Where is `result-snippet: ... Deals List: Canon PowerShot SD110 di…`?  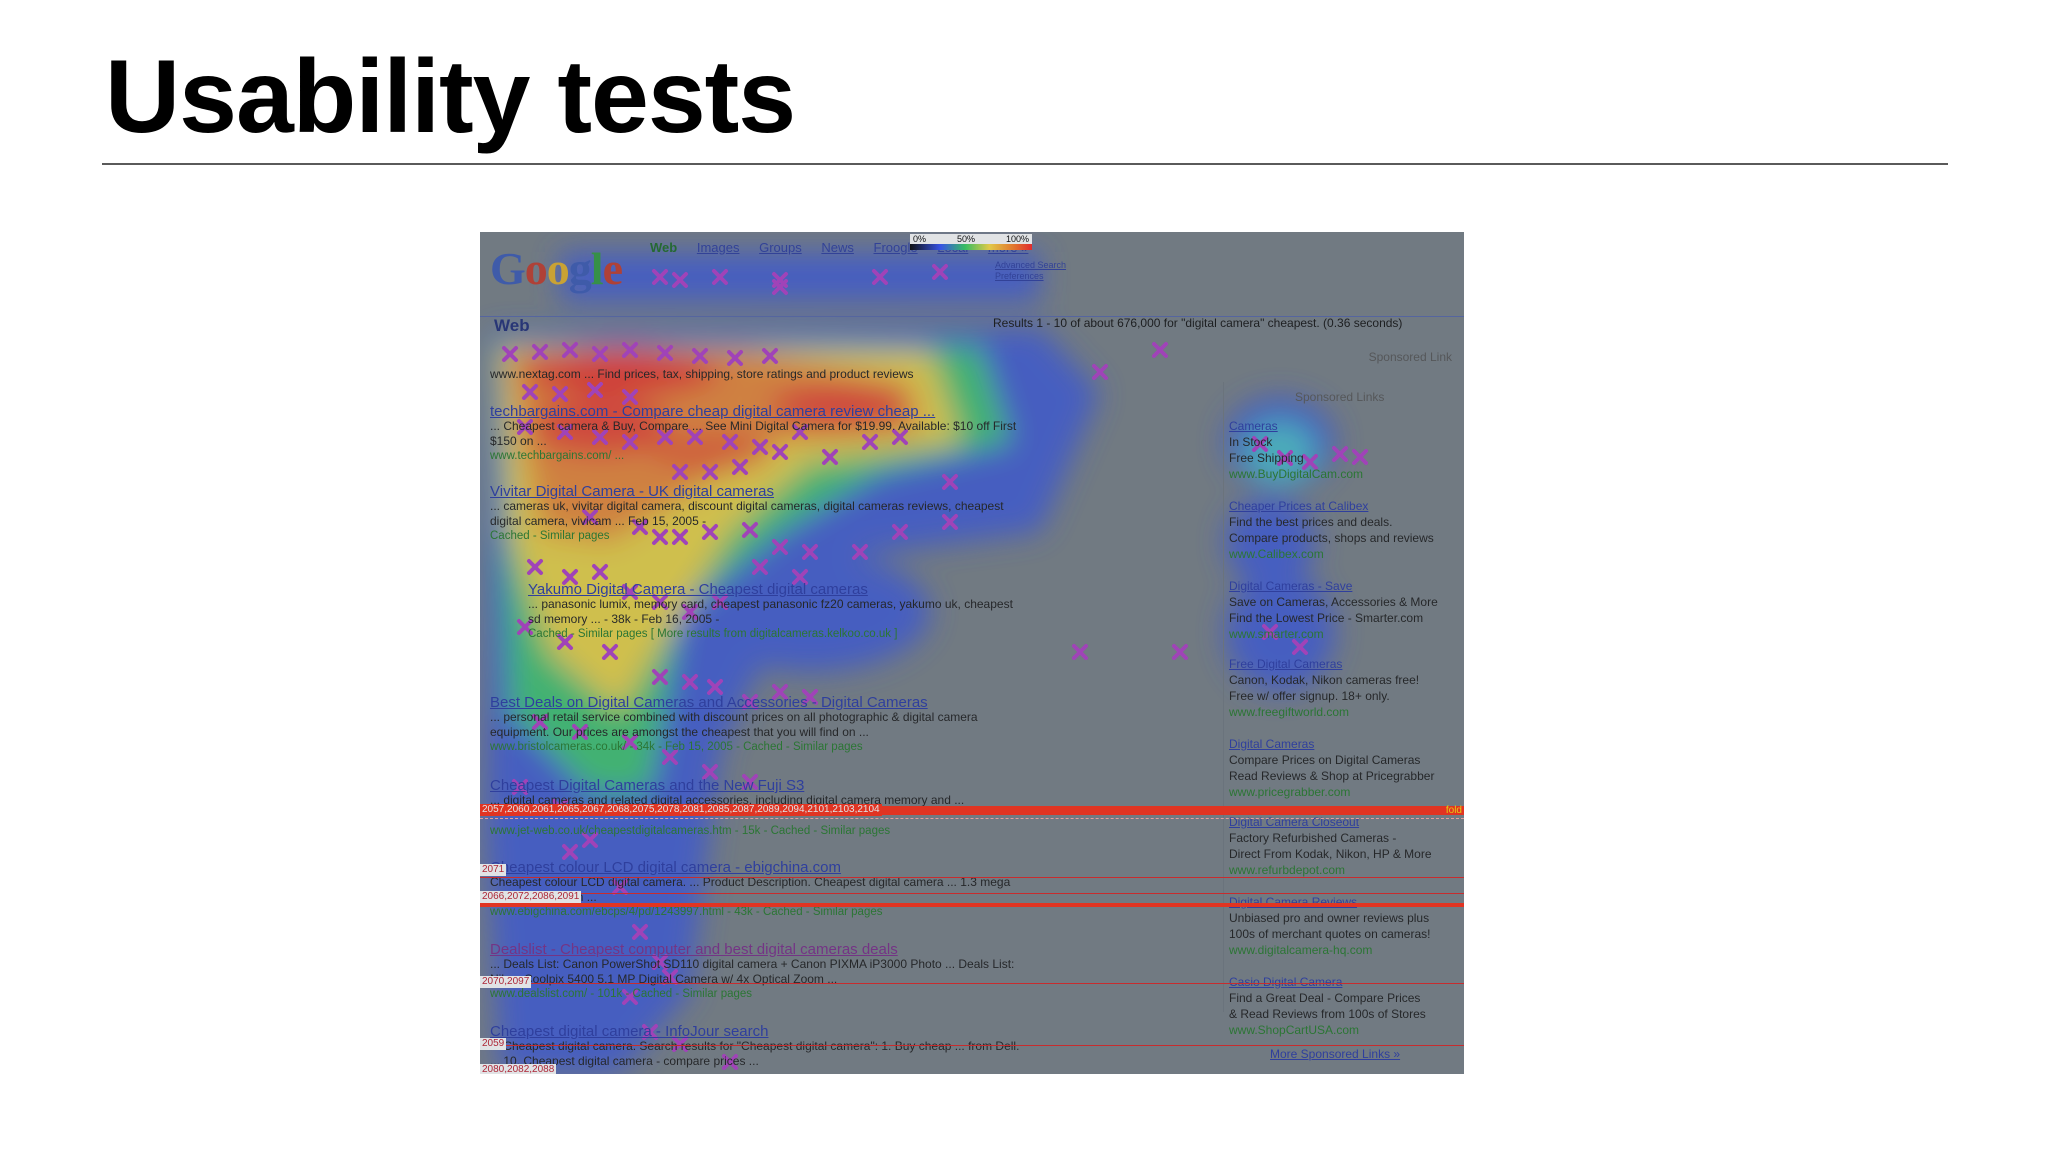 result-snippet: ... Deals List: Canon PowerShot SD110 di… is located at coordinates (752, 971).